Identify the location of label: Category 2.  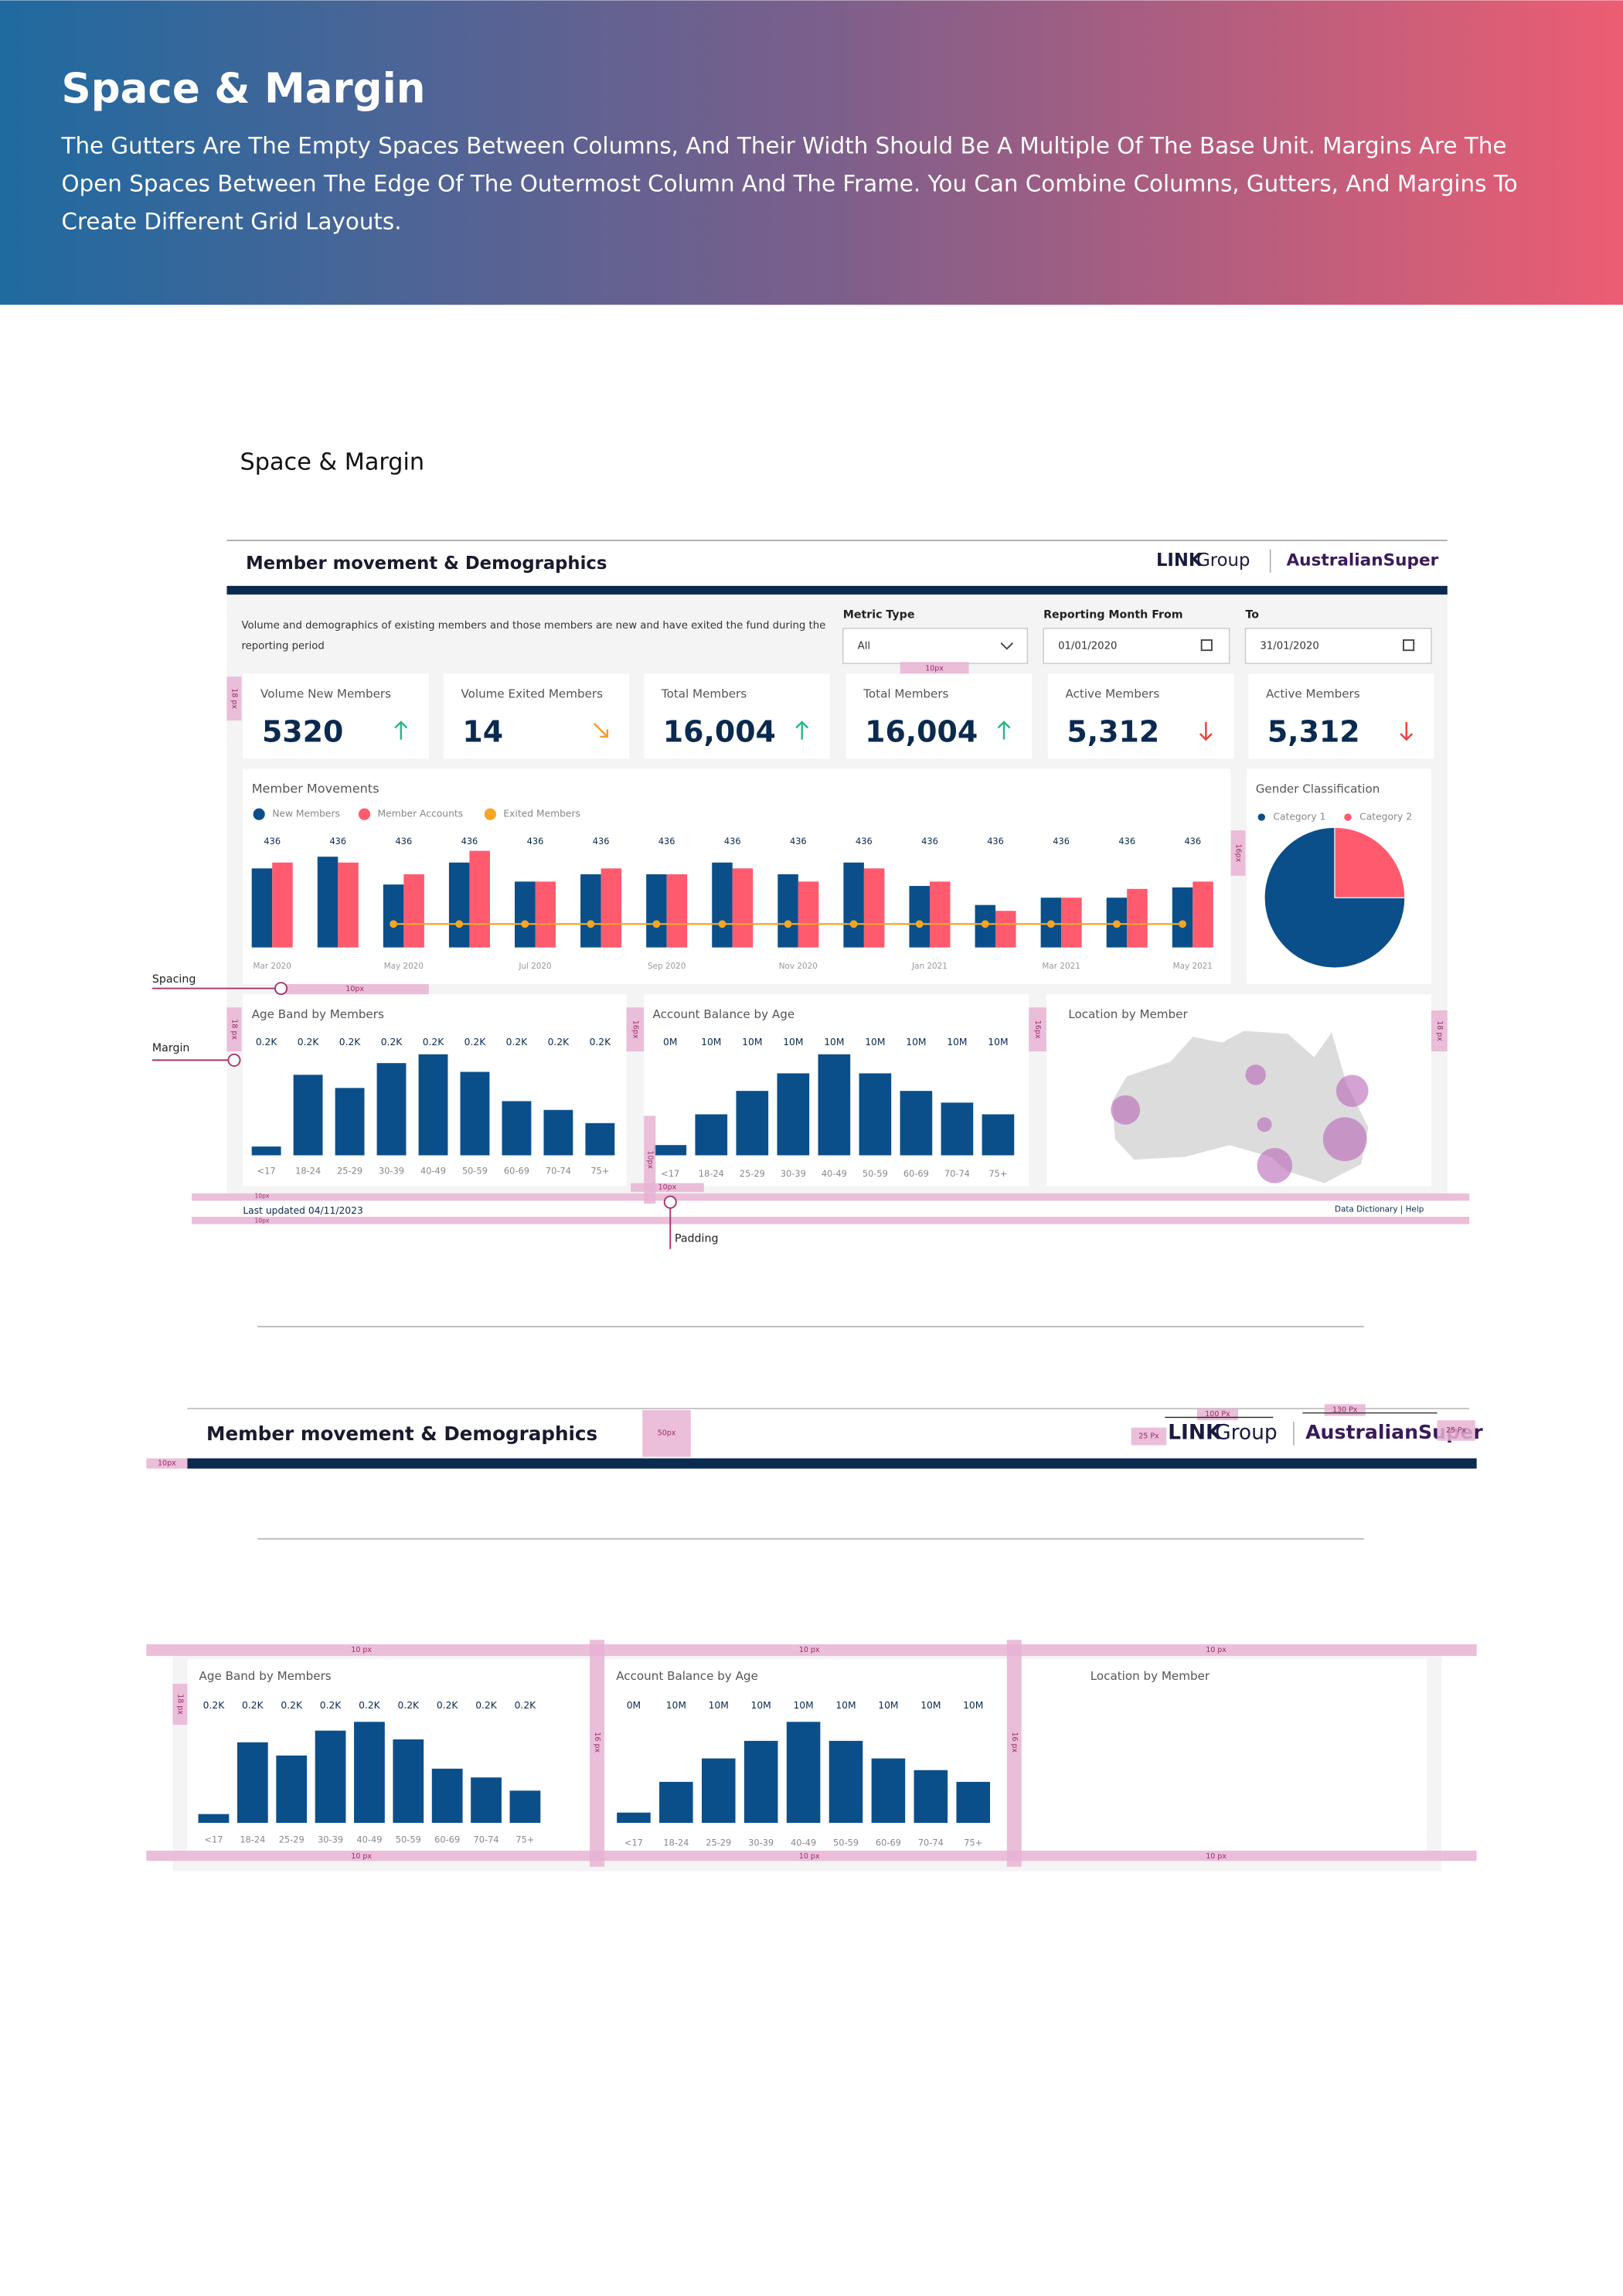
(1385, 817).